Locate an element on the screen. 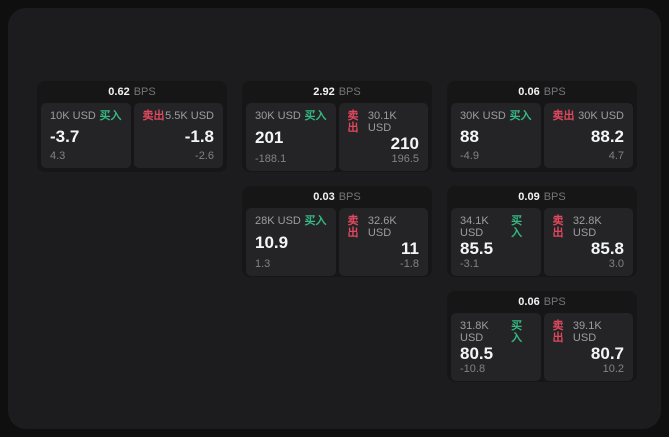  buy-size-label: 31.8K USD is located at coordinates (474, 332).